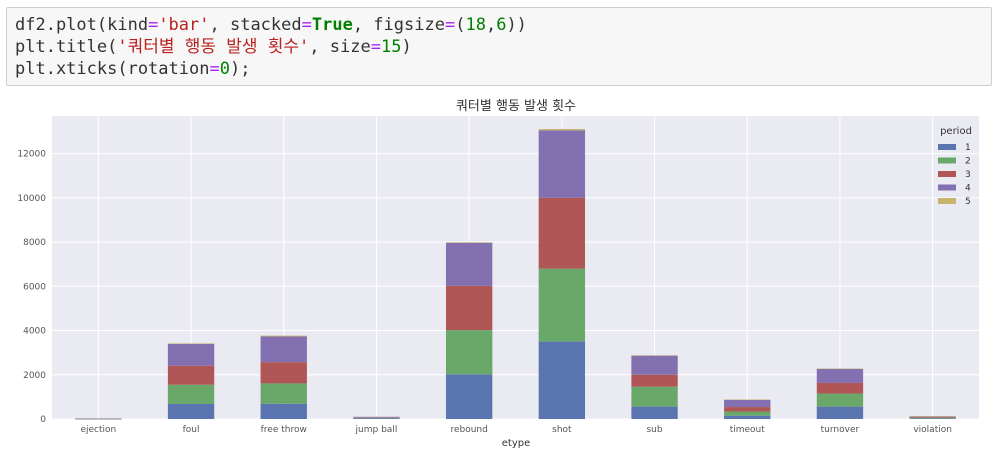 Image resolution: width=1002 pixels, height=457 pixels. I want to click on code-token: (, so click(460, 25).